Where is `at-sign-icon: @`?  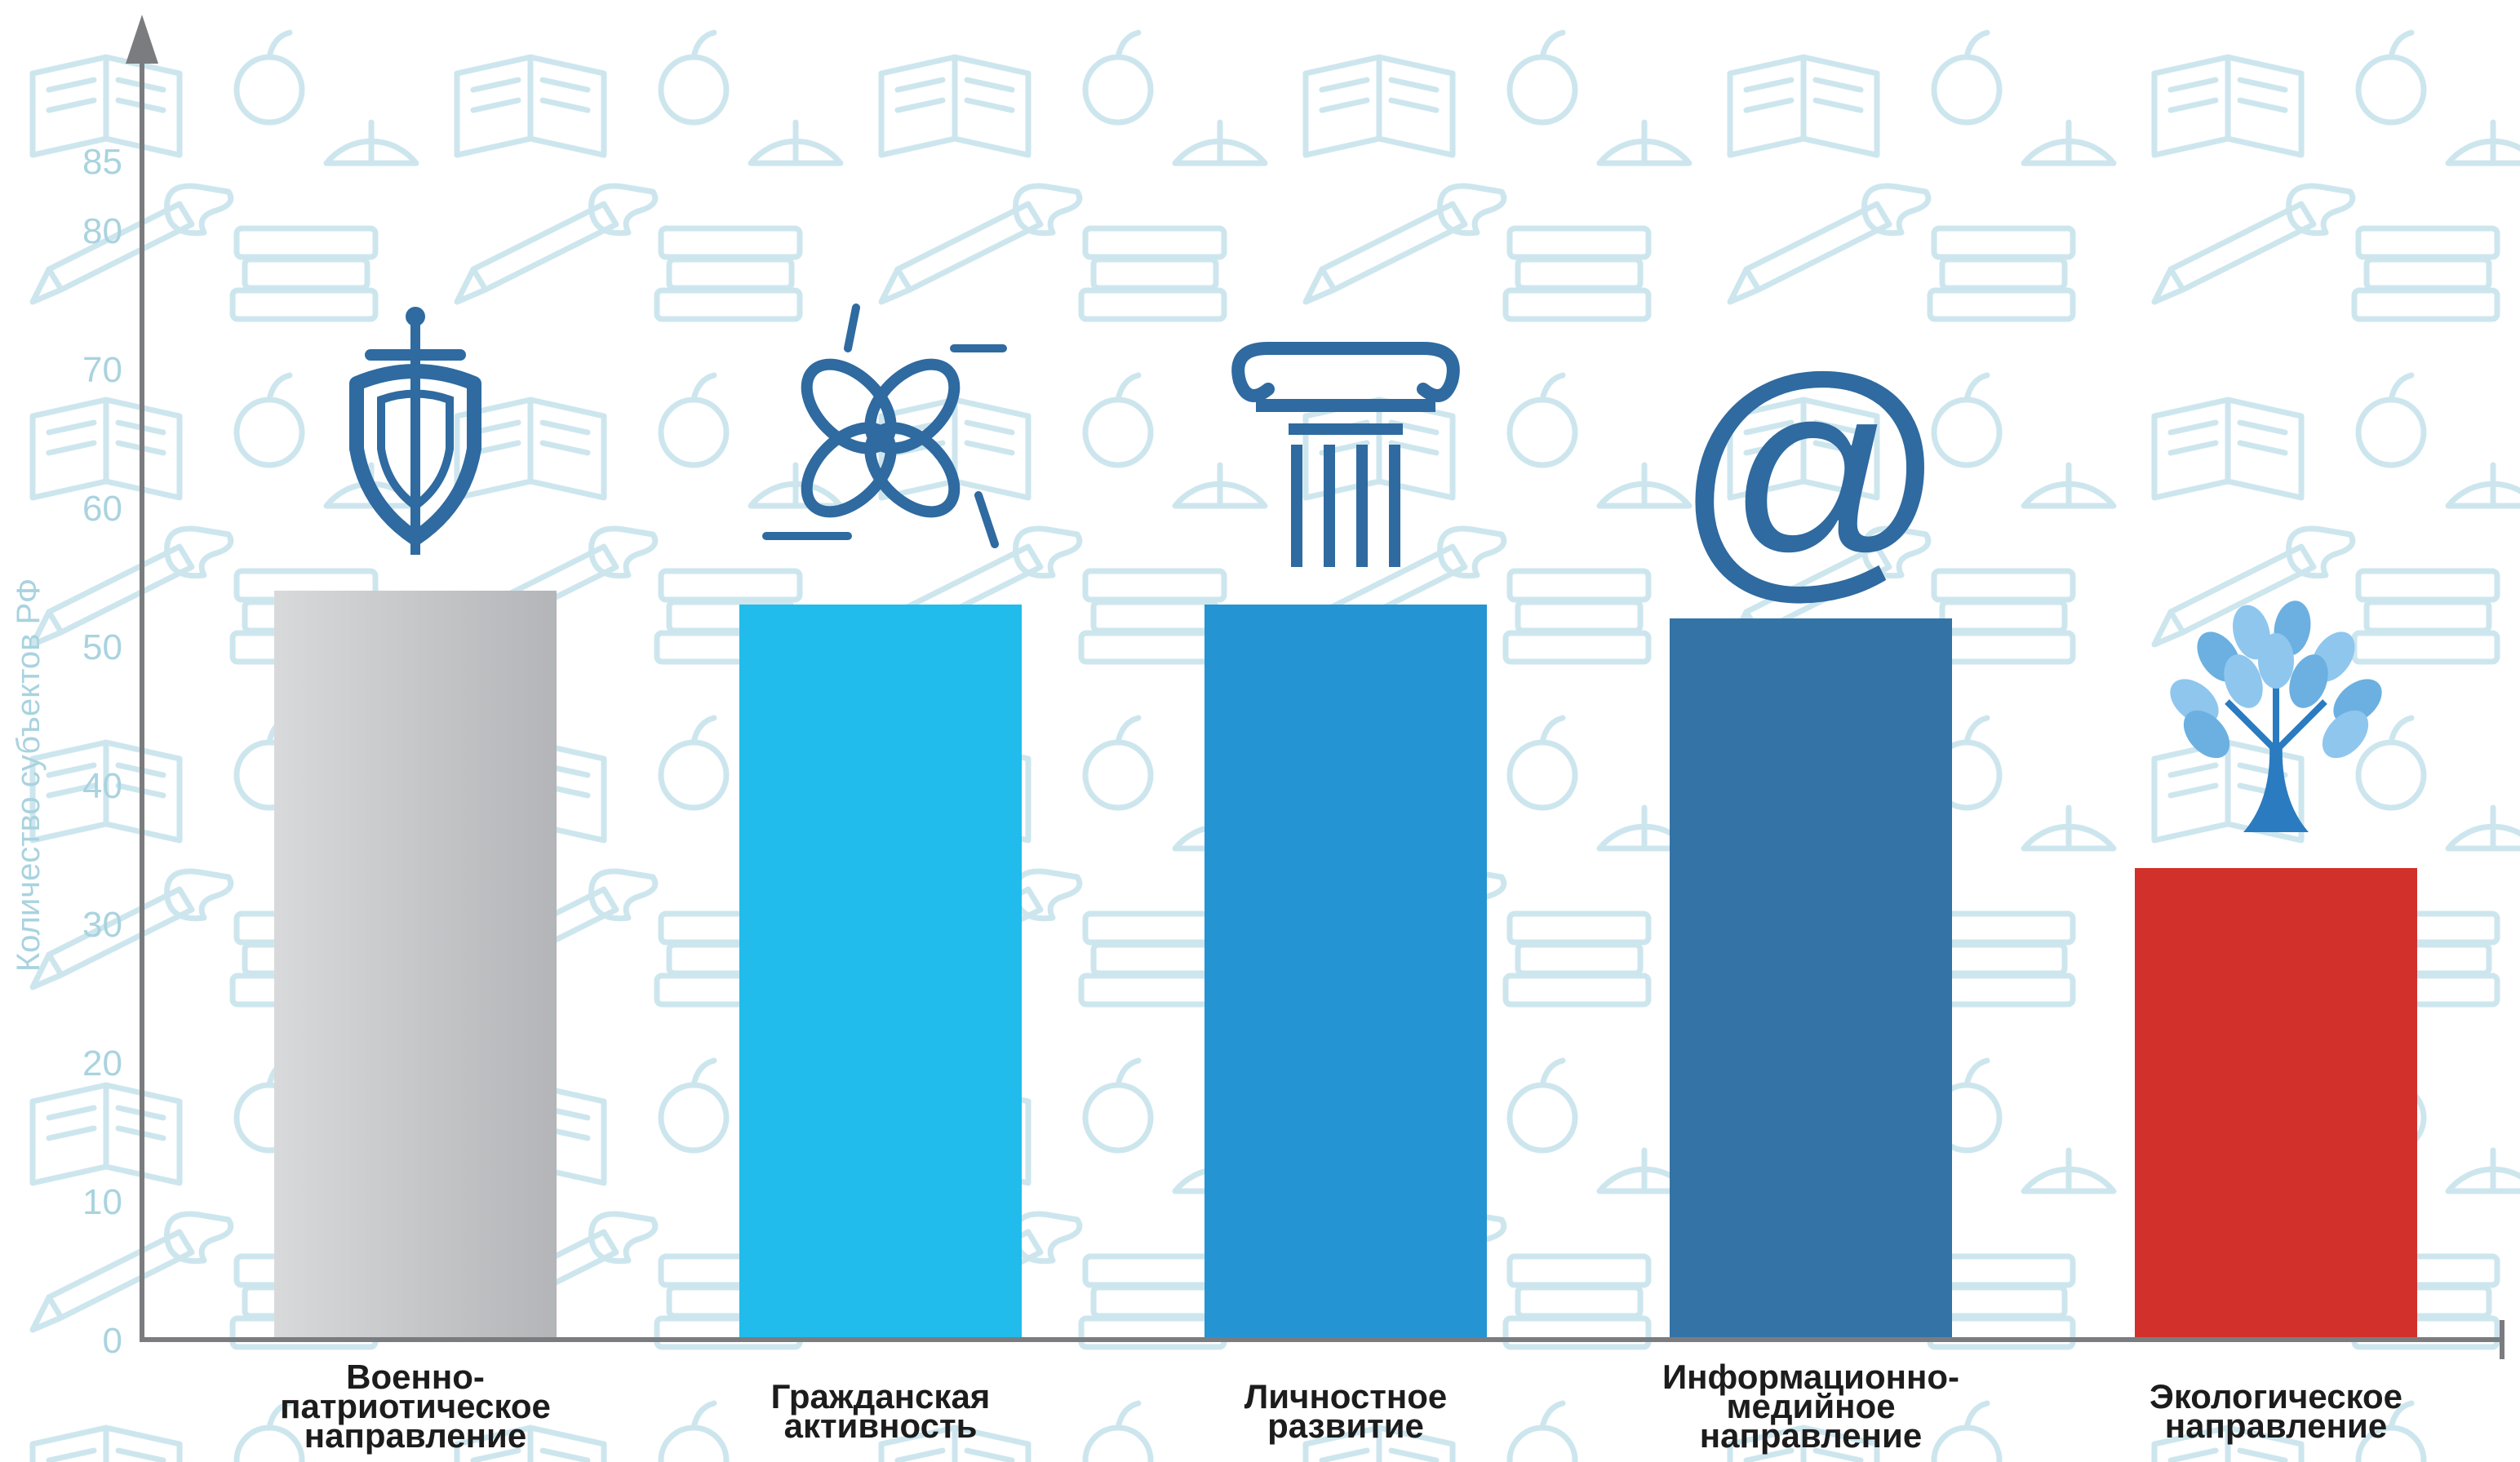 at-sign-icon: @ is located at coordinates (1811, 473).